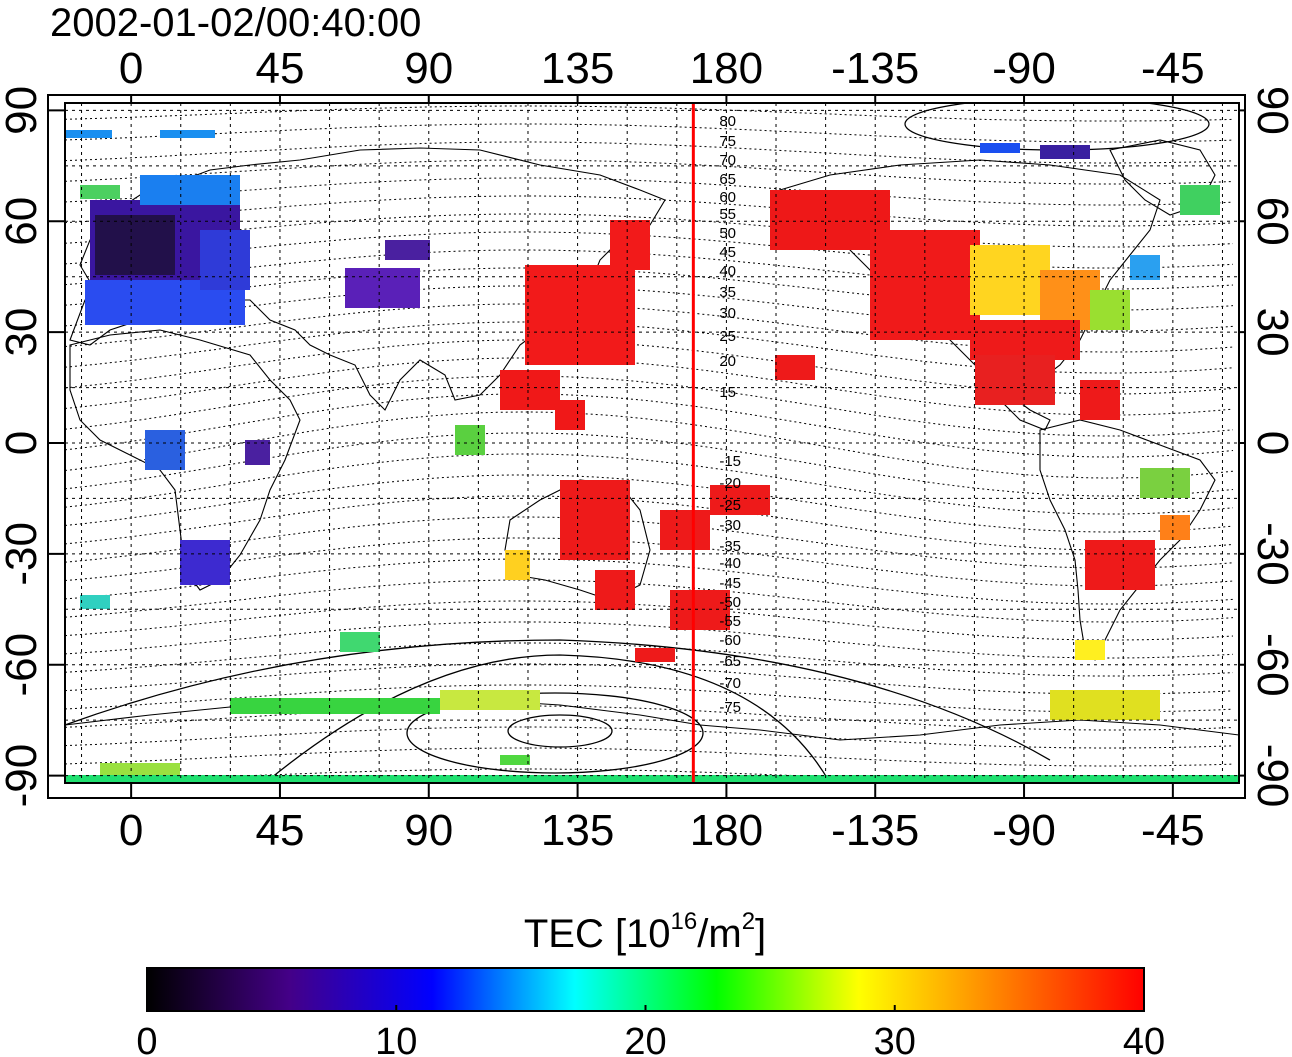 This screenshot has height=1057, width=1292. What do you see at coordinates (727, 336) in the screenshot?
I see `mag-lat-label: 25` at bounding box center [727, 336].